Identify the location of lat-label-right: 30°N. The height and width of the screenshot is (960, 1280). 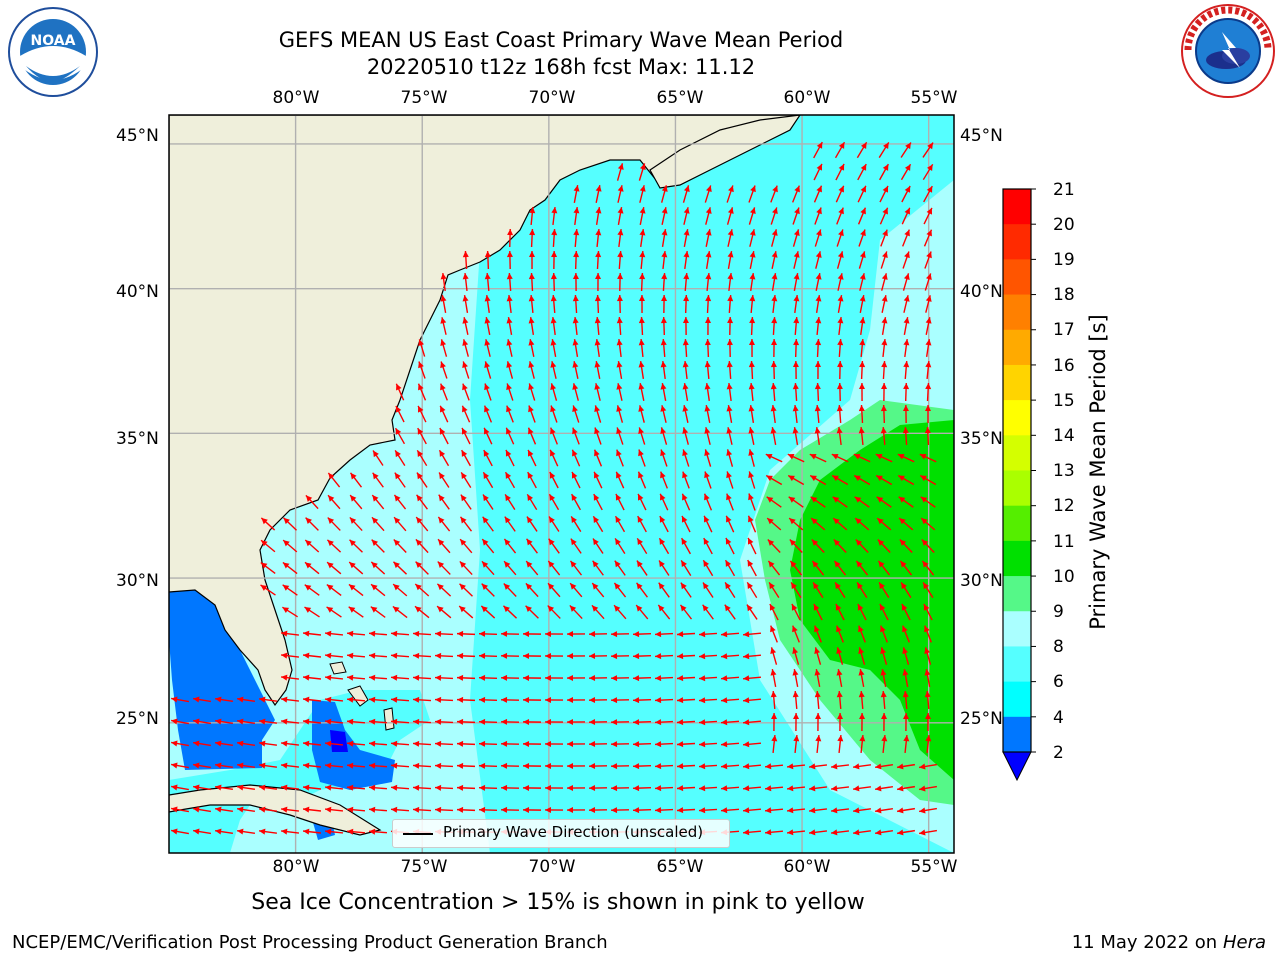
(981, 581).